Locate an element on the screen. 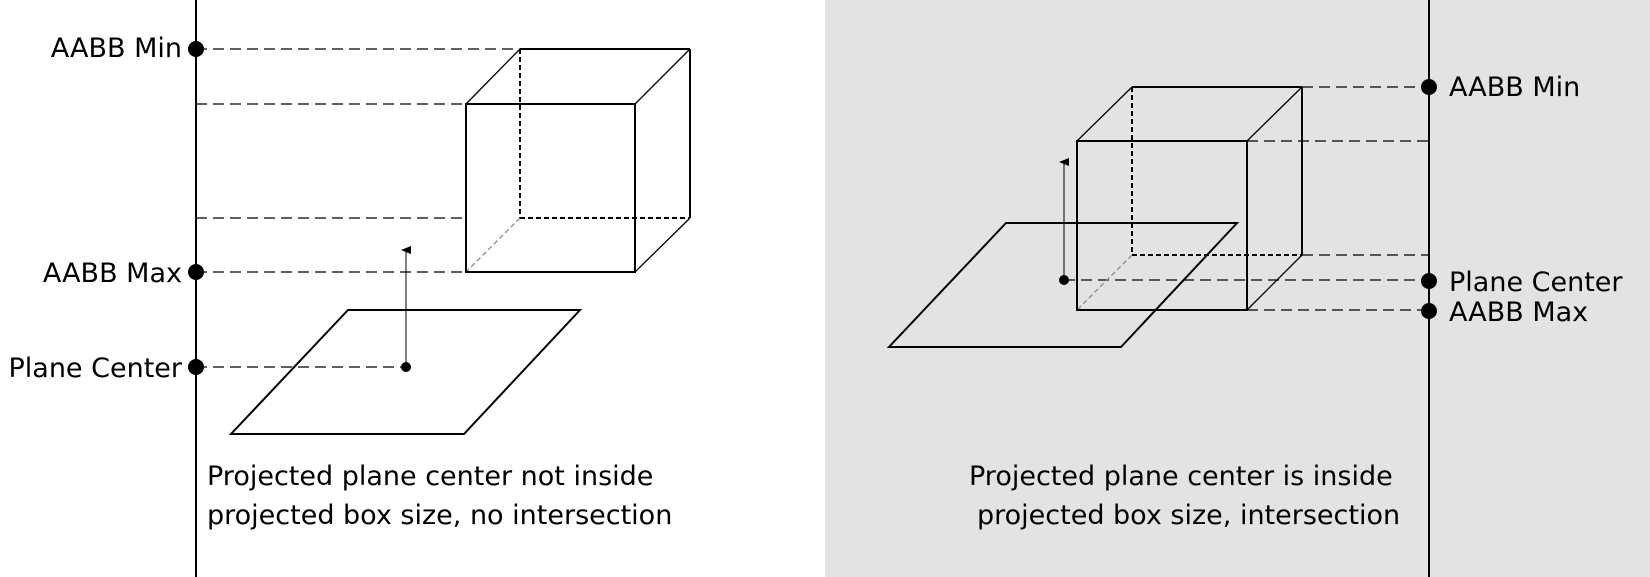 This screenshot has height=577, width=1650. right-caption-line-2: projected box size, intersection is located at coordinates (1188, 515).